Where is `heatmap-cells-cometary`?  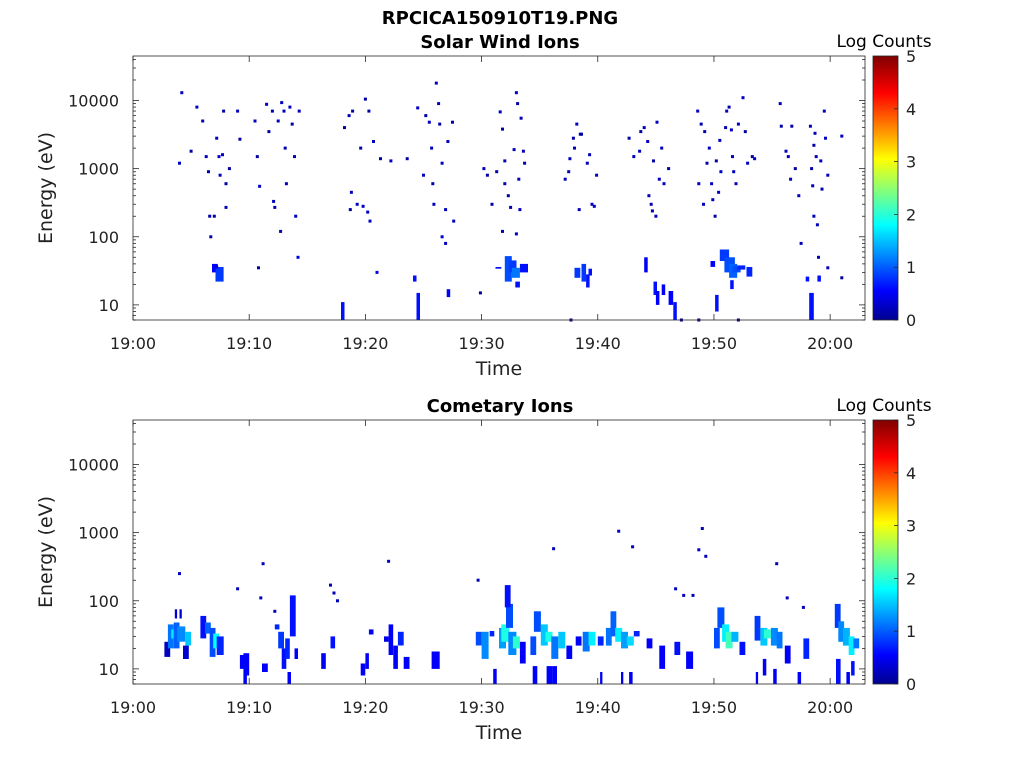 heatmap-cells-cometary is located at coordinates (512, 605).